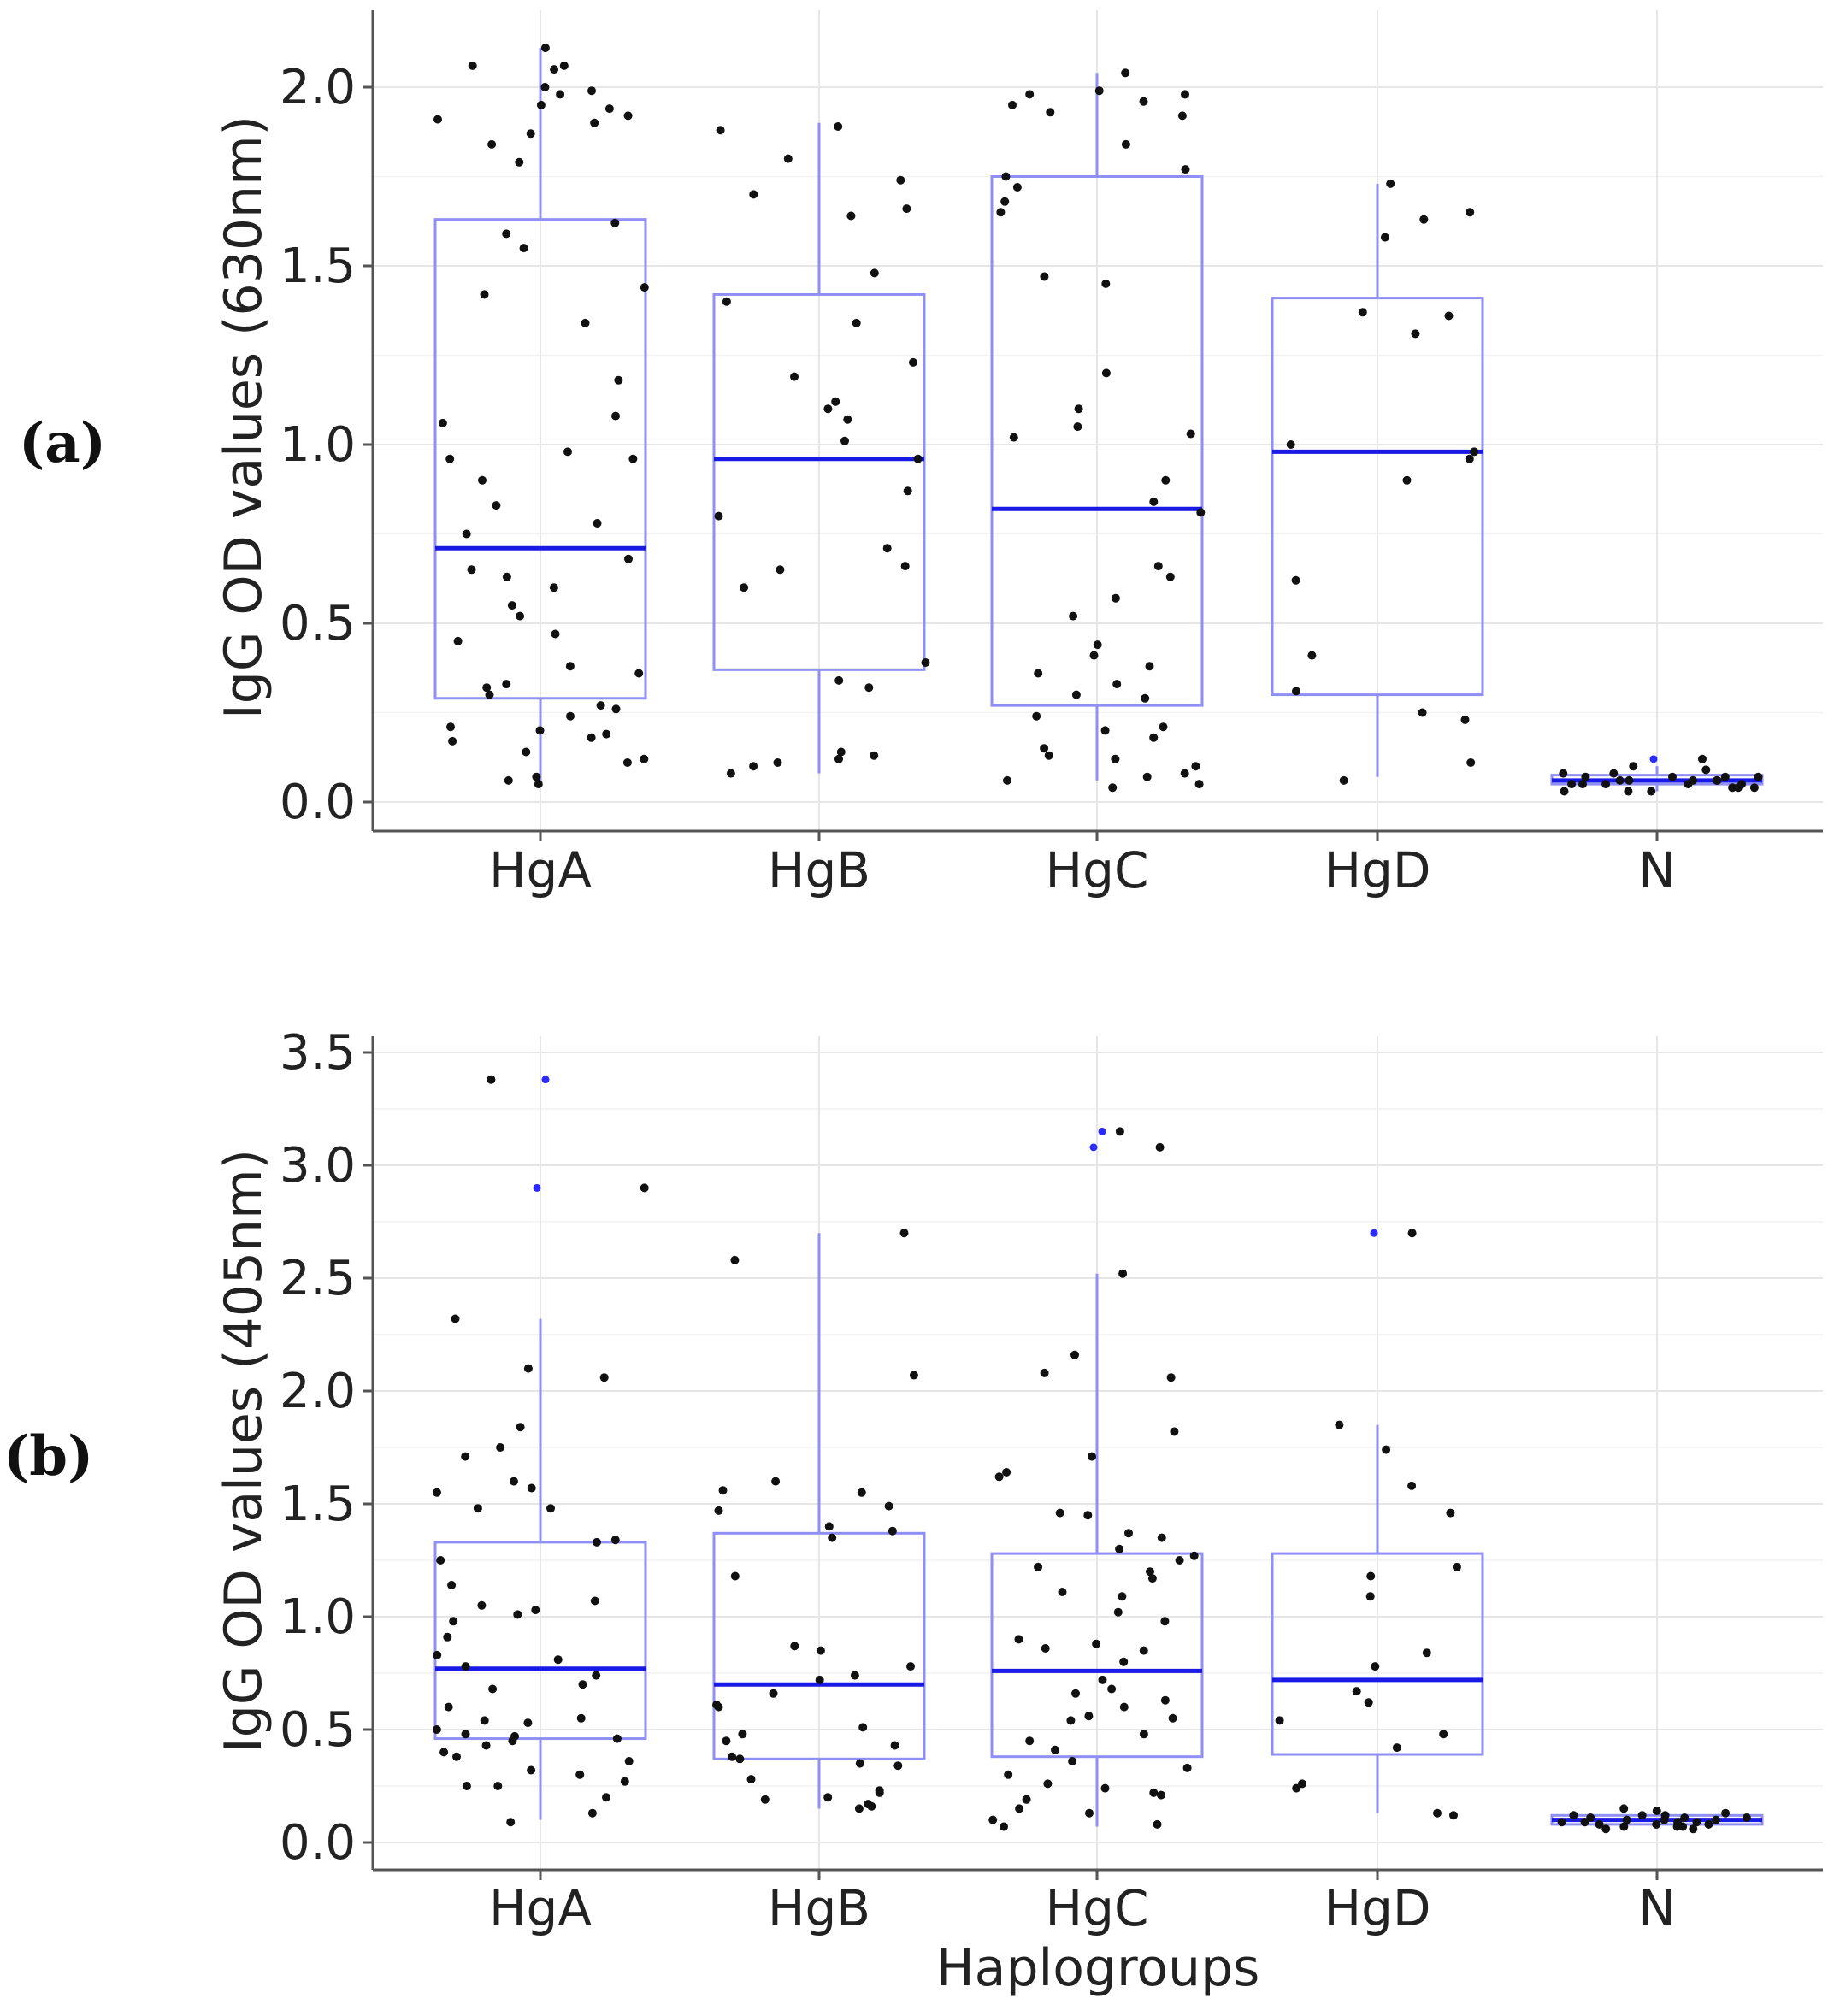  What do you see at coordinates (244, 417) in the screenshot?
I see `panel-a-y-axis-title: IgG OD values (630nm)` at bounding box center [244, 417].